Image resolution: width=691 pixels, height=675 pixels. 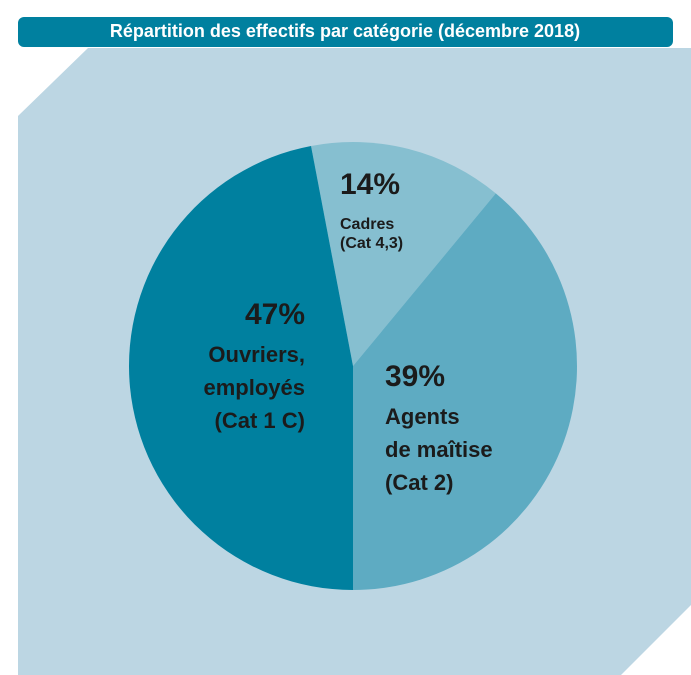 What do you see at coordinates (255, 387) in the screenshot?
I see `slice-category-label: employés` at bounding box center [255, 387].